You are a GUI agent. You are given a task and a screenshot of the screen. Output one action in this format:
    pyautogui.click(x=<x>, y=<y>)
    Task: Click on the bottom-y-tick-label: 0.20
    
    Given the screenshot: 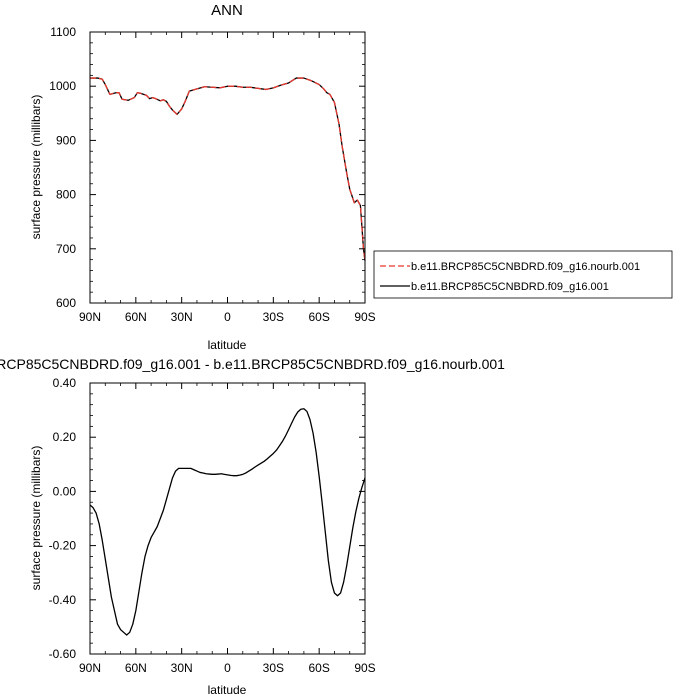 What is the action you would take?
    pyautogui.click(x=65, y=437)
    